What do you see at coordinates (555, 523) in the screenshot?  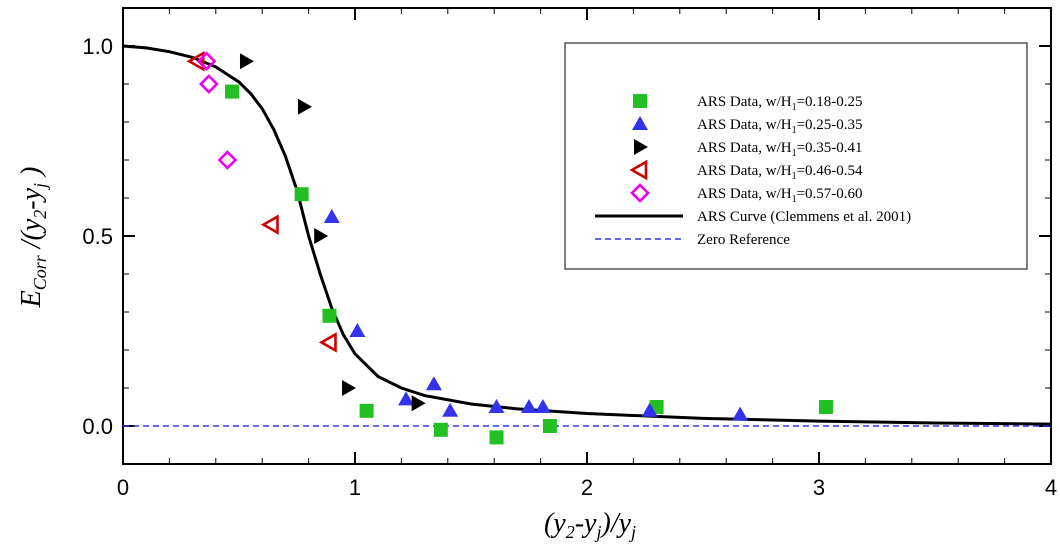 I see `x-axis-title-part: (y` at bounding box center [555, 523].